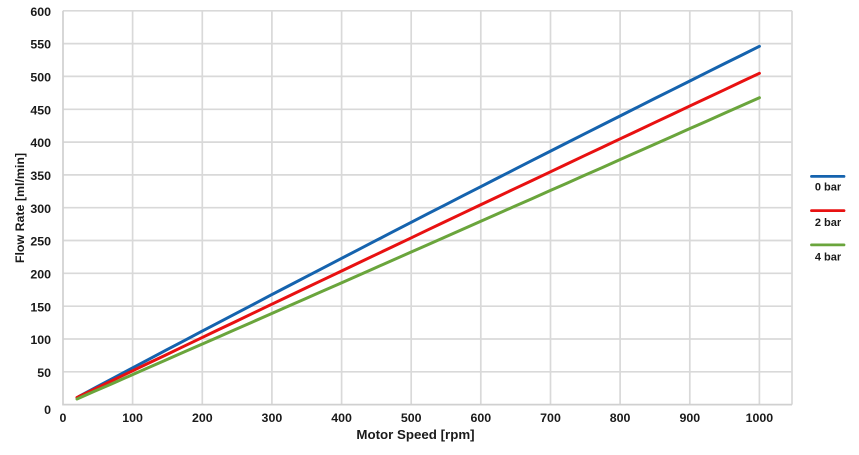 The image size is (859, 455). What do you see at coordinates (40, 110) in the screenshot?
I see `svg-text: 450` at bounding box center [40, 110].